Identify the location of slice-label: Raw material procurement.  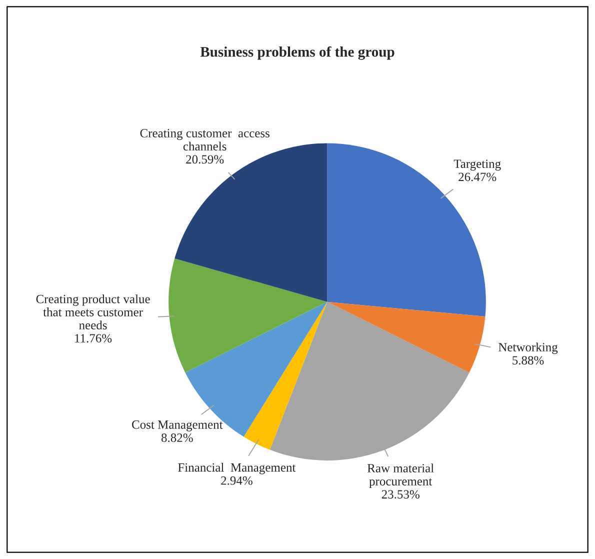
(400, 476).